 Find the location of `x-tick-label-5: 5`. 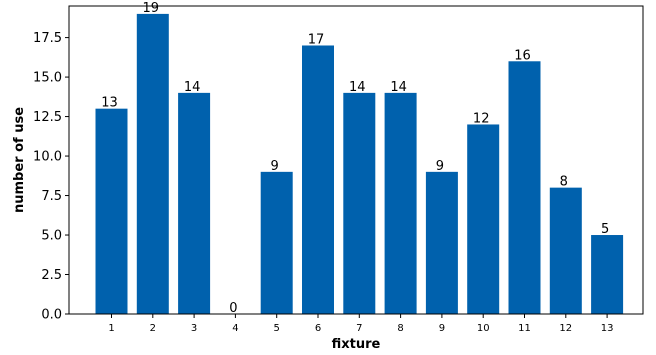

x-tick-label-5: 5 is located at coordinates (277, 328).